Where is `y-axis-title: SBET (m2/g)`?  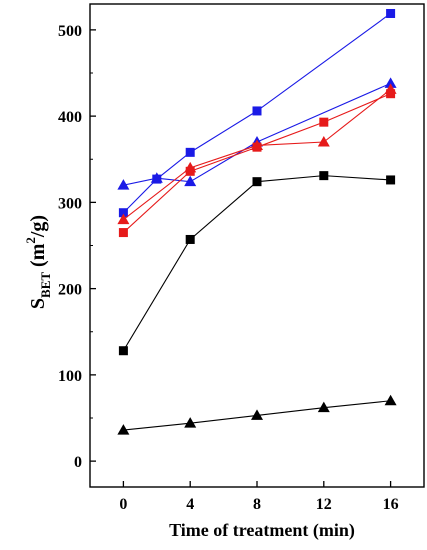 y-axis-title: SBET (m2/g) is located at coordinates (38, 262).